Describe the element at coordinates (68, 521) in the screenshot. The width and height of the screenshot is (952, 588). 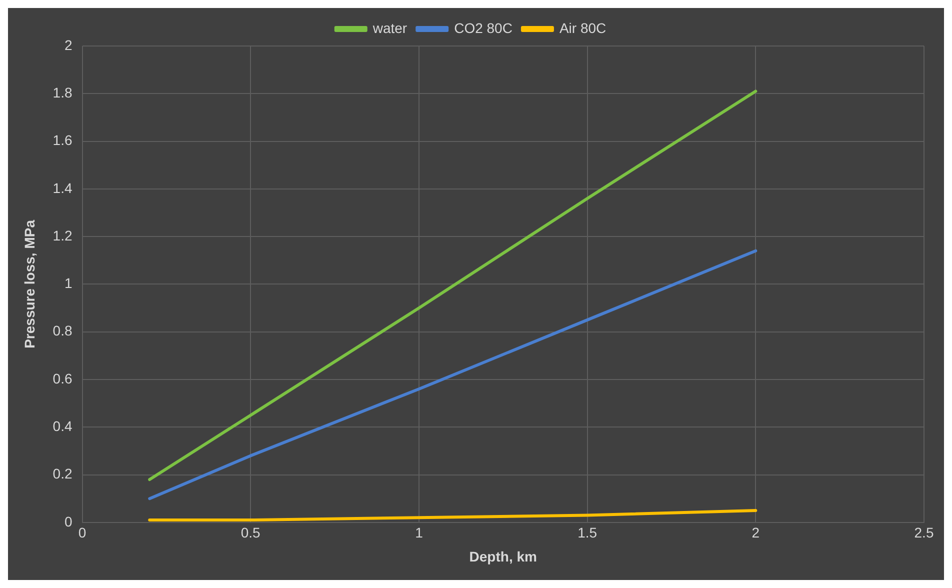
I see `y-tick-label: 0` at that location.